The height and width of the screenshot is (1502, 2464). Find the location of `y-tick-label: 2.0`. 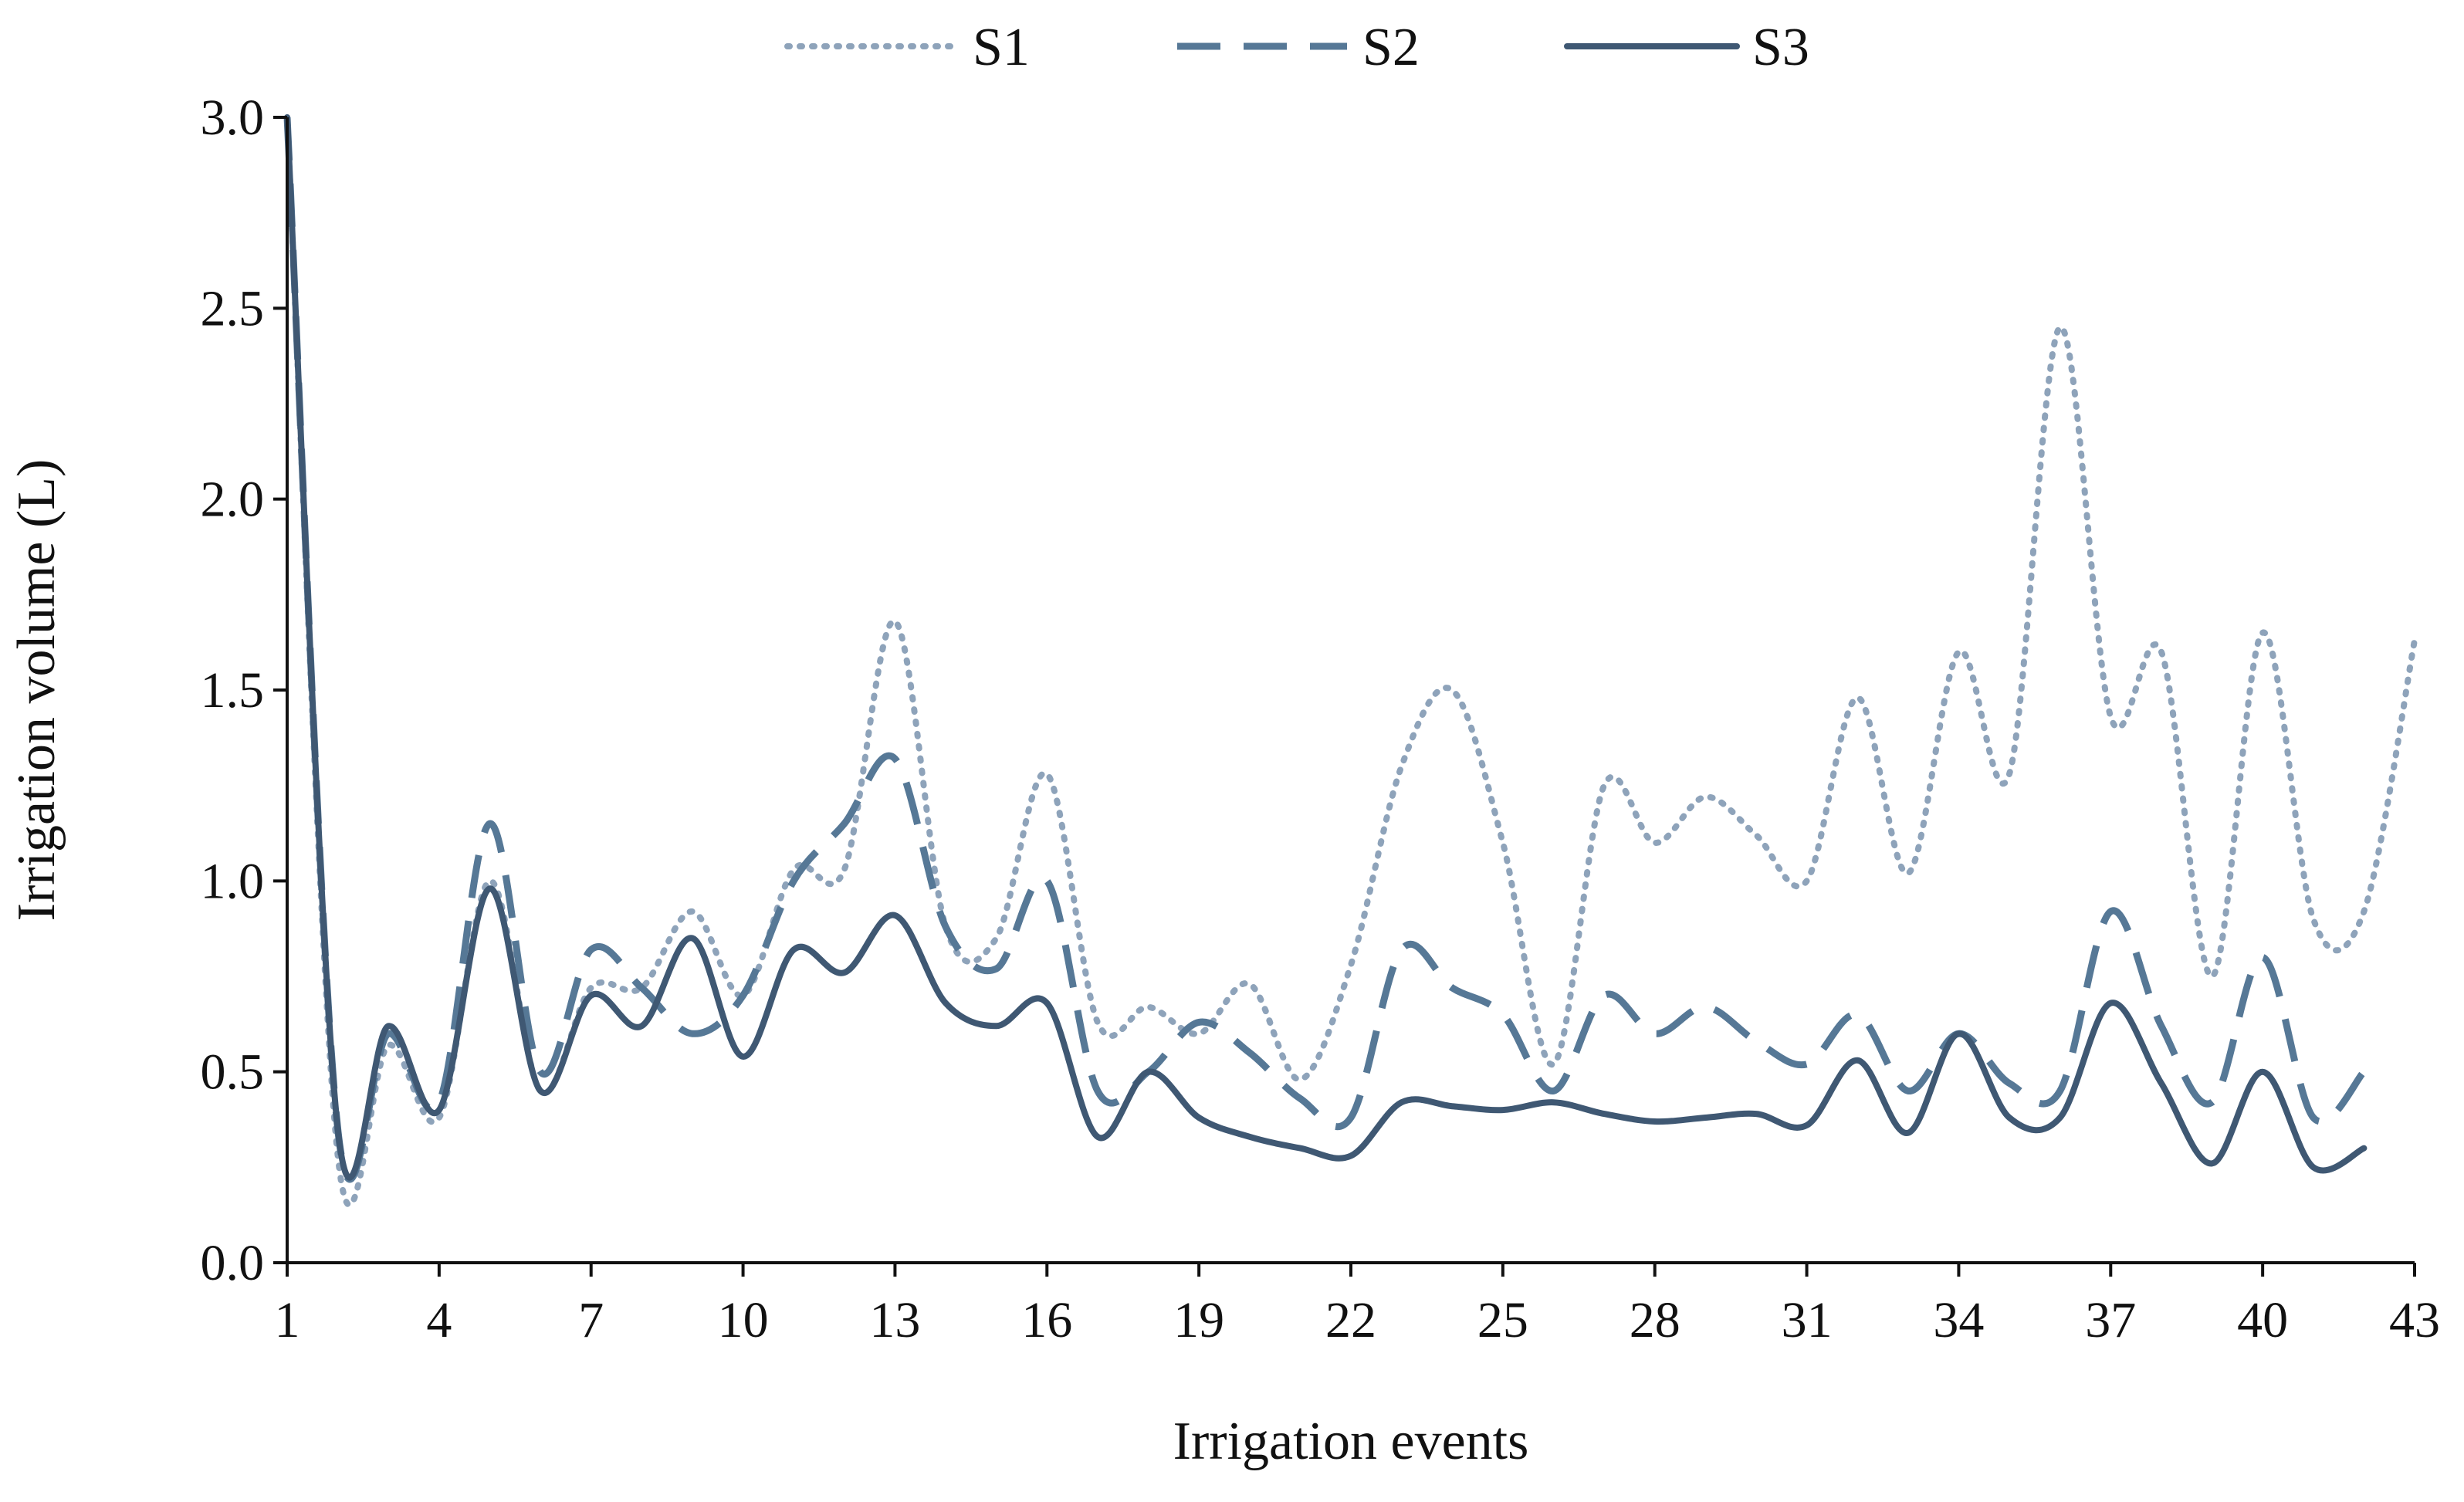

y-tick-label: 2.0 is located at coordinates (233, 500).